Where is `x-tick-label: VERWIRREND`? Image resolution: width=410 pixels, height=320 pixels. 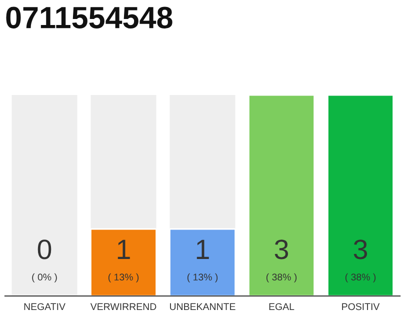 x-tick-label: VERWIRREND is located at coordinates (123, 306).